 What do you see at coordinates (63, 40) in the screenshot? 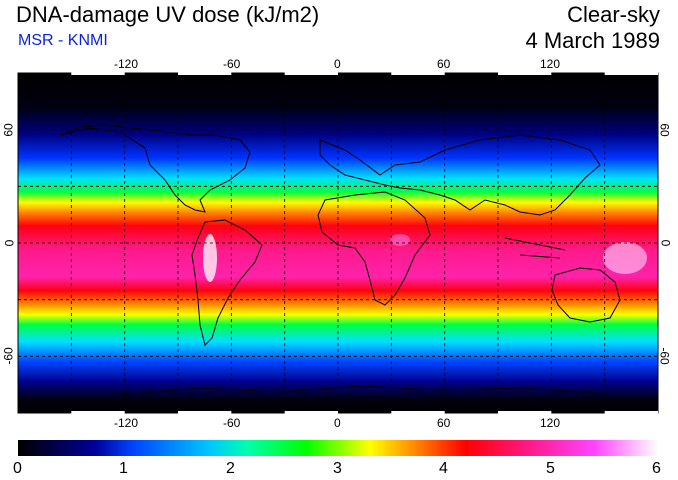
I see `source-label: MSR - KNMI` at bounding box center [63, 40].